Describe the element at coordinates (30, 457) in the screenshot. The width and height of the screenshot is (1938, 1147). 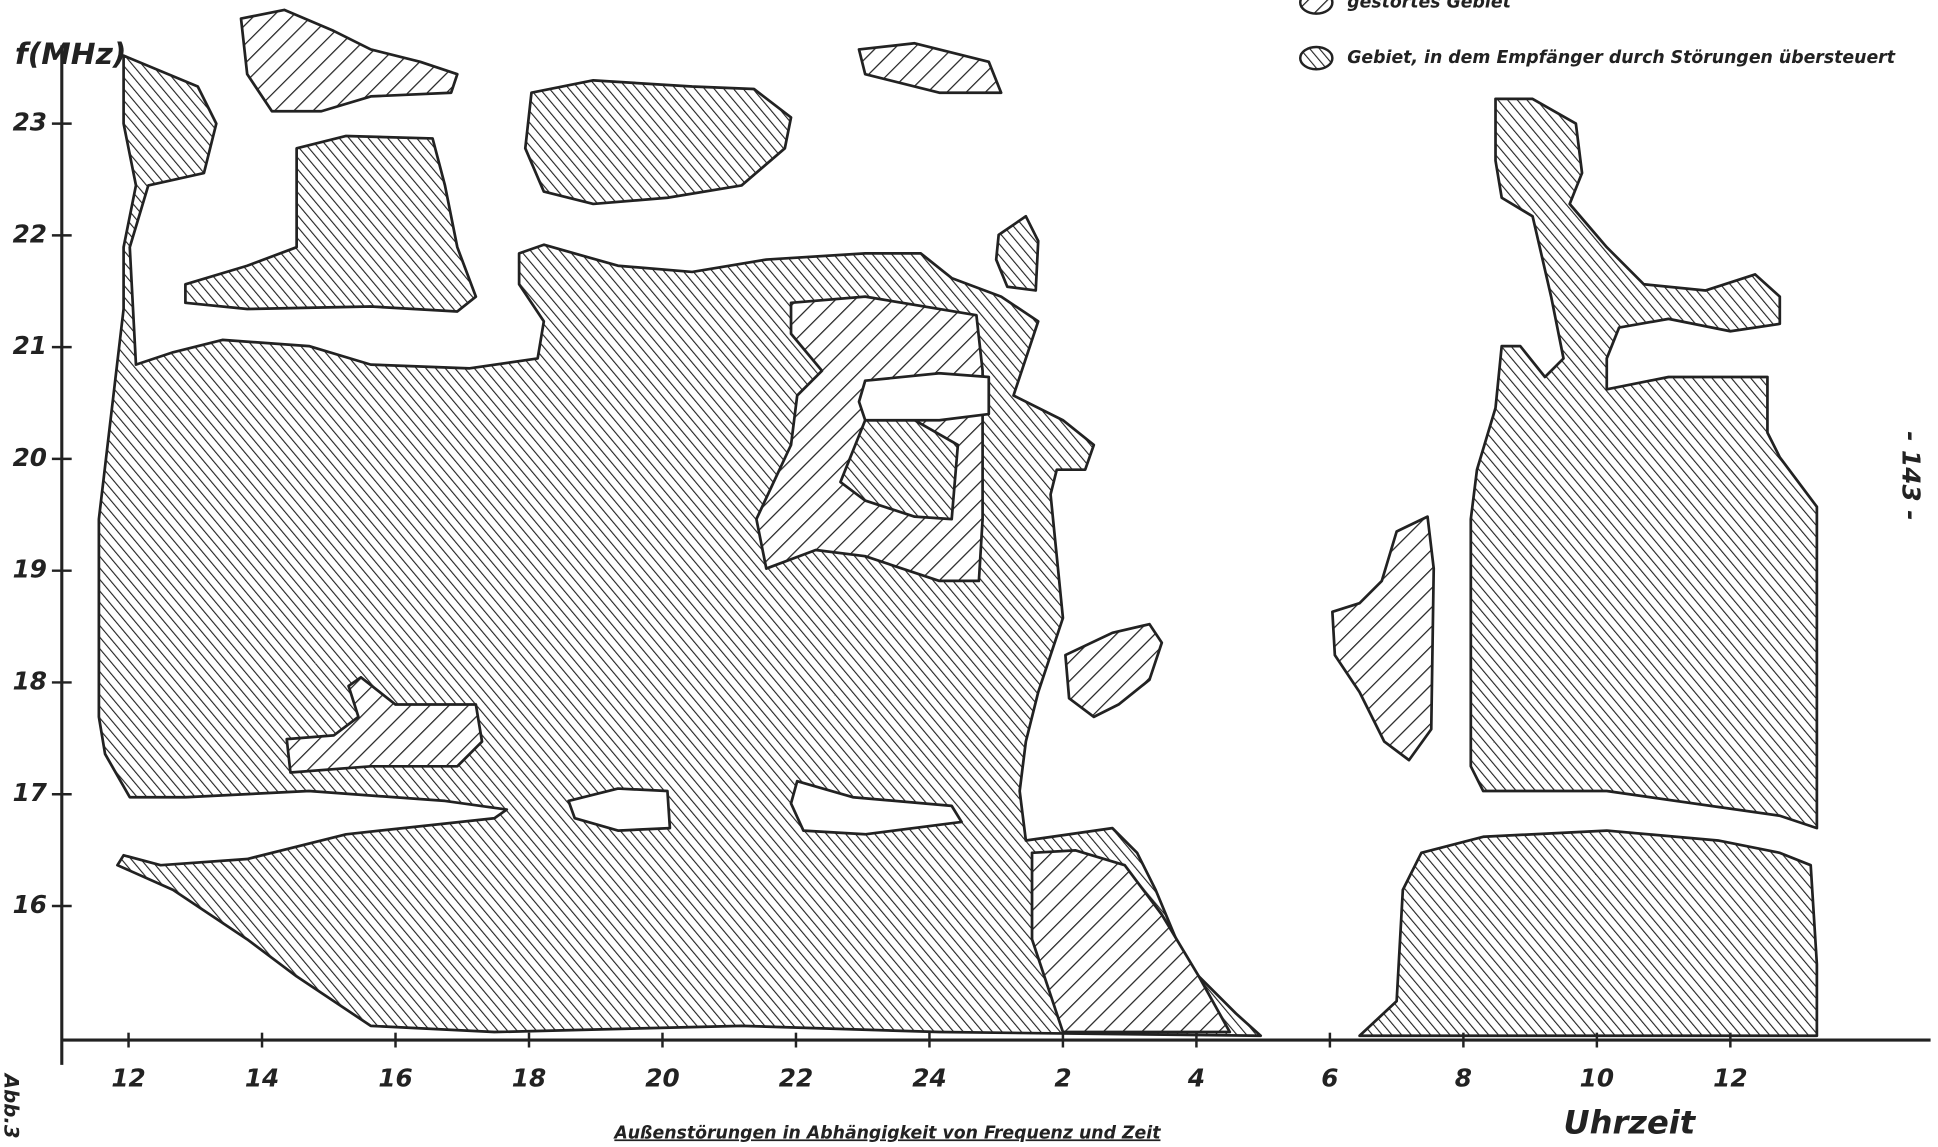
I see `y-tick-label: 20` at that location.